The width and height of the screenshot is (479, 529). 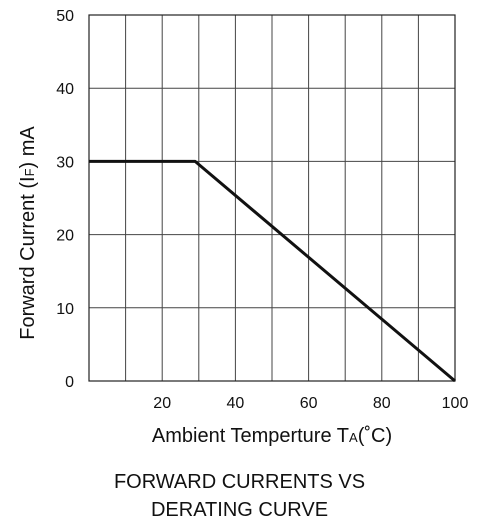 What do you see at coordinates (236, 403) in the screenshot?
I see `x-tick-label: 40` at bounding box center [236, 403].